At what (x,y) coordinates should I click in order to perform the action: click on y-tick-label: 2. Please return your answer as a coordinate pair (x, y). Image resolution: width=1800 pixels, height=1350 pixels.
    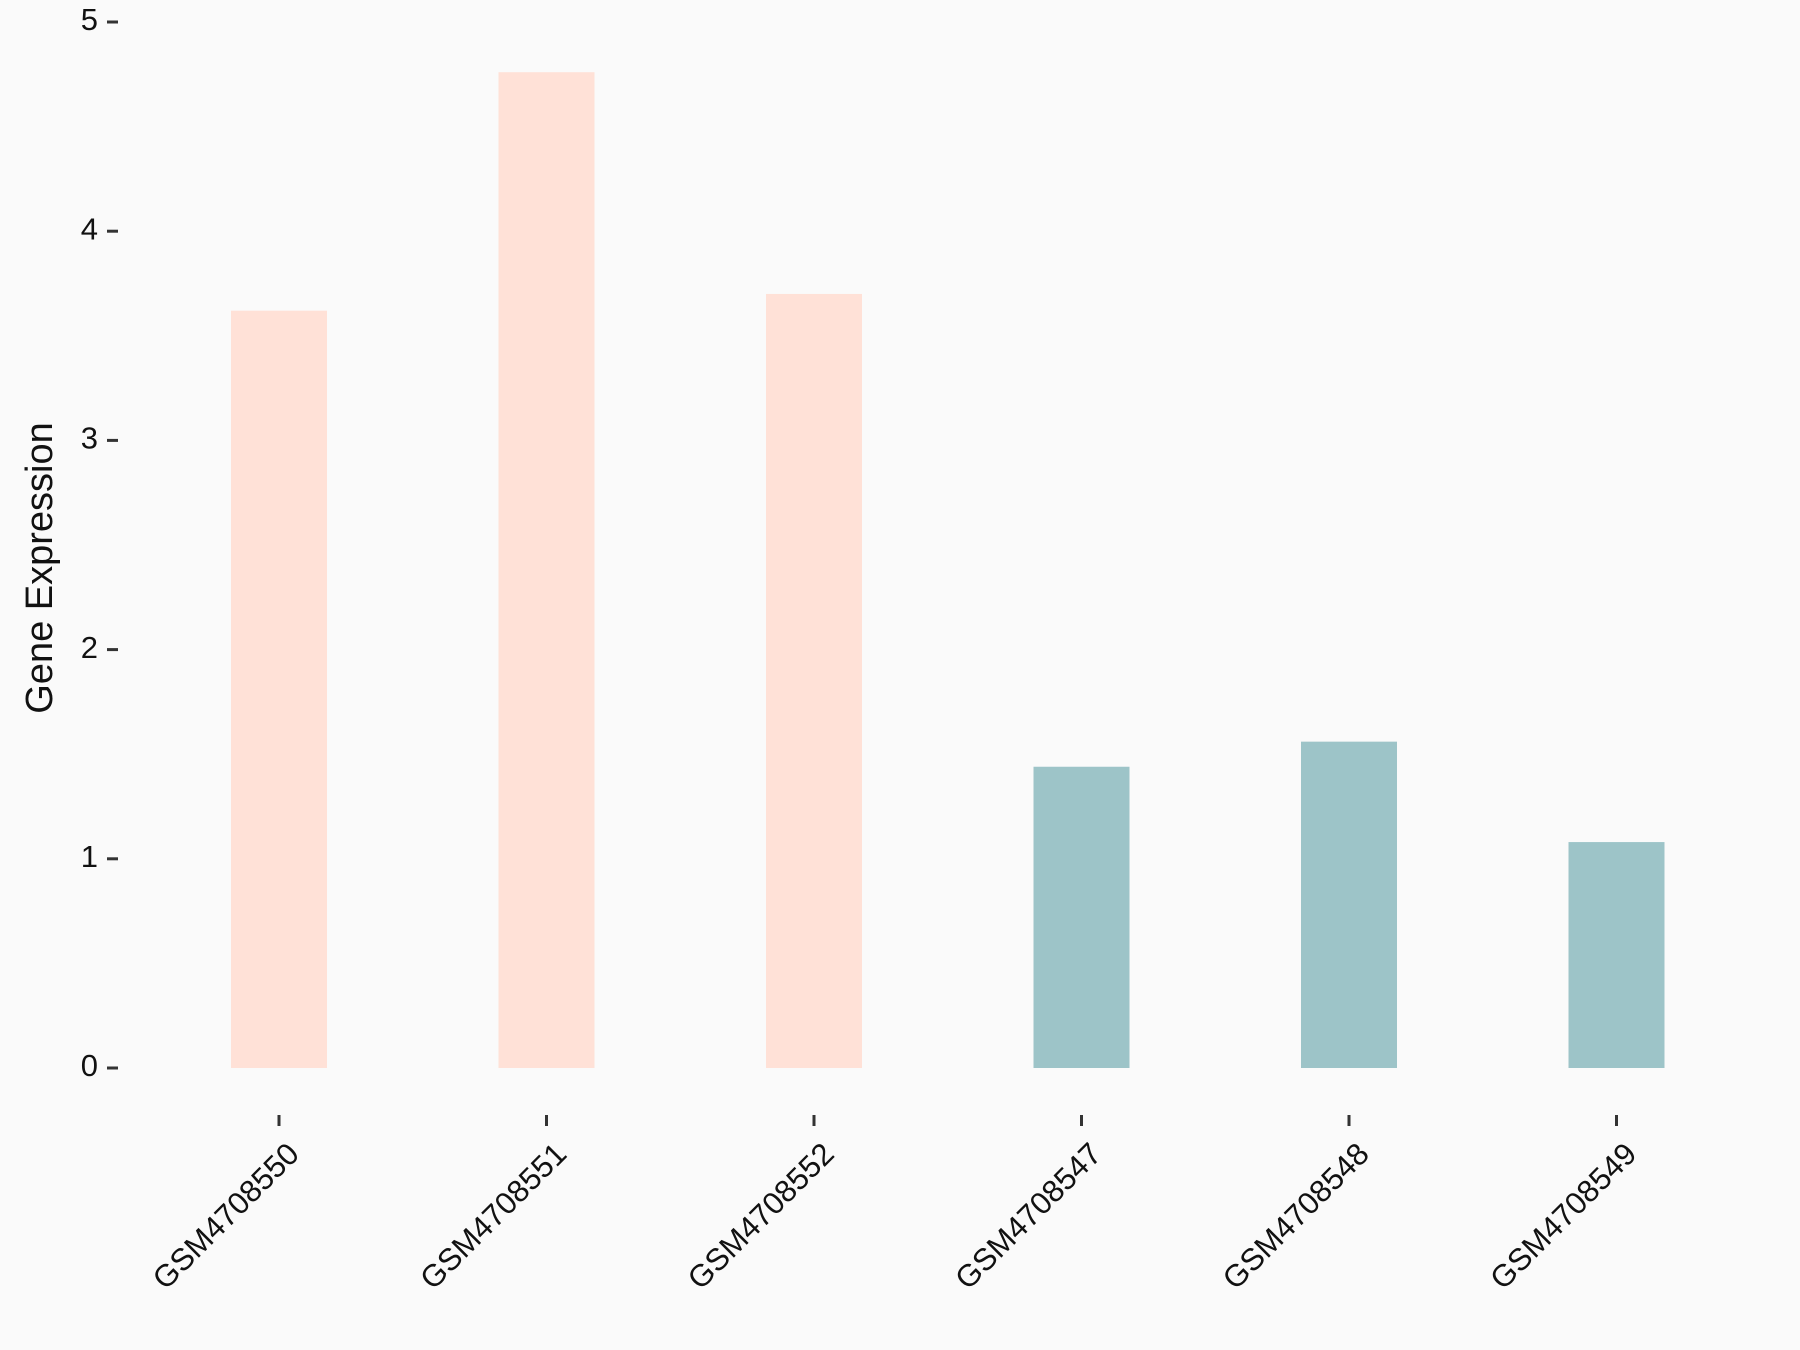
    Looking at the image, I should click on (89, 647).